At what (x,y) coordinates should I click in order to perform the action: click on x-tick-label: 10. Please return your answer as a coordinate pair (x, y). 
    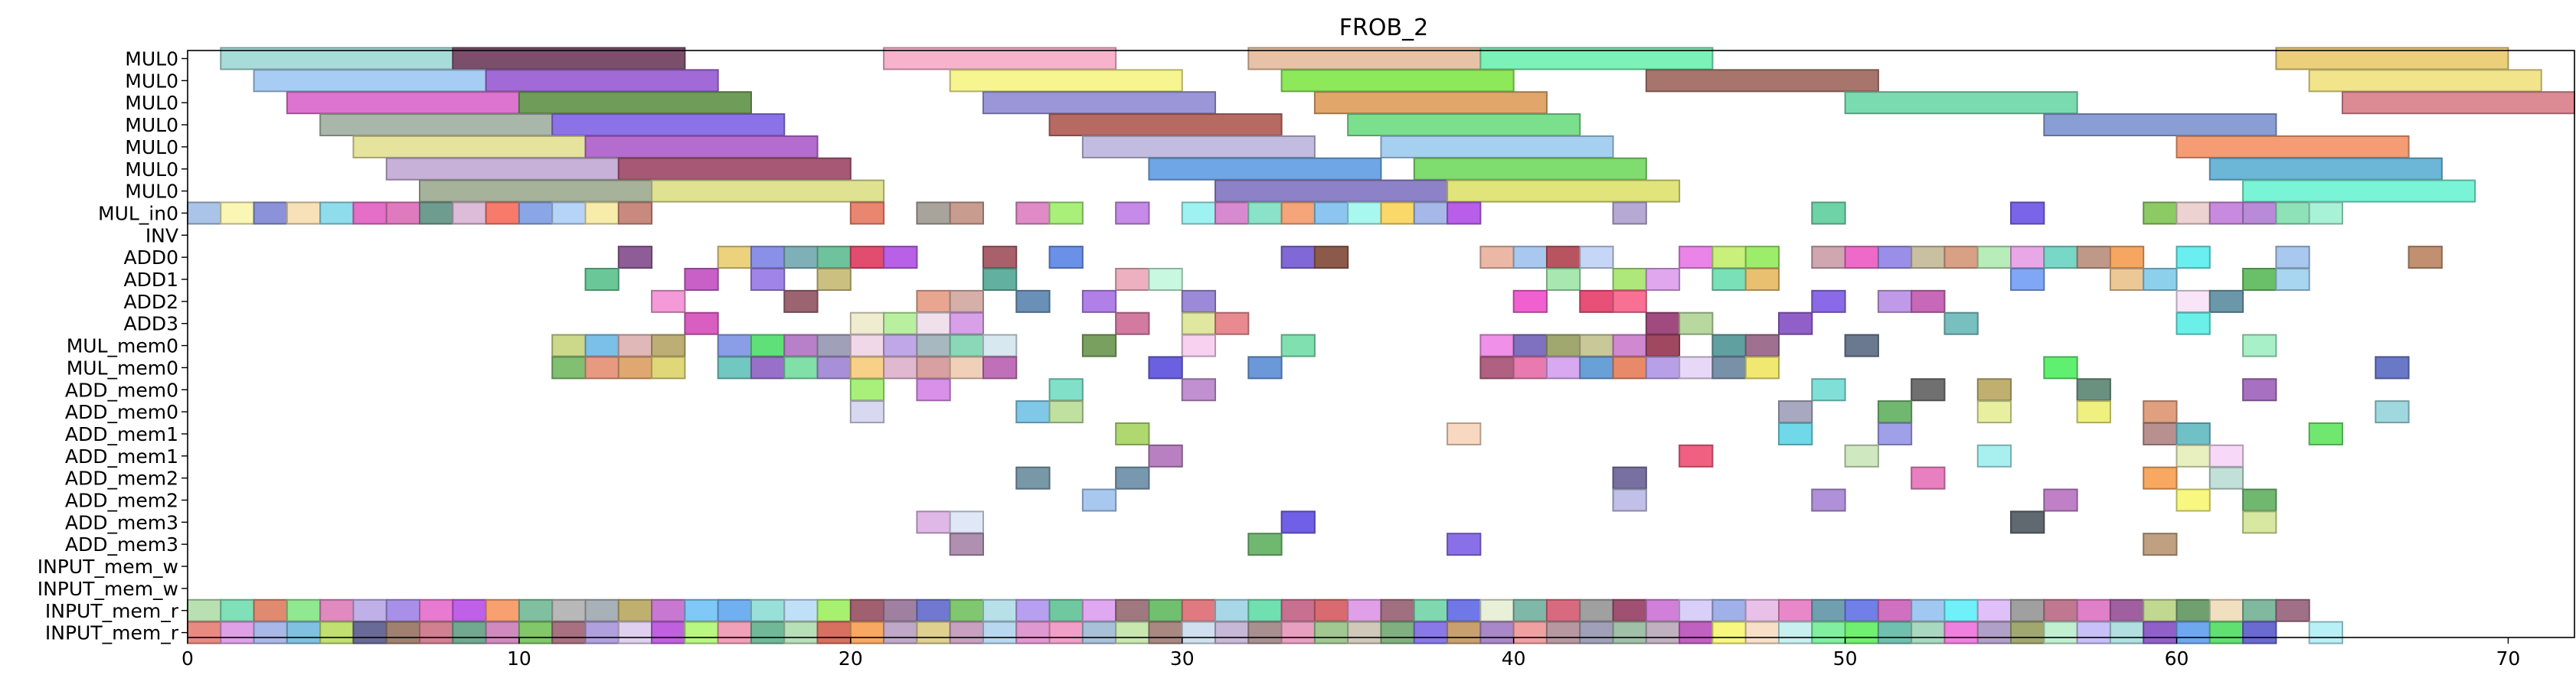
    Looking at the image, I should click on (519, 658).